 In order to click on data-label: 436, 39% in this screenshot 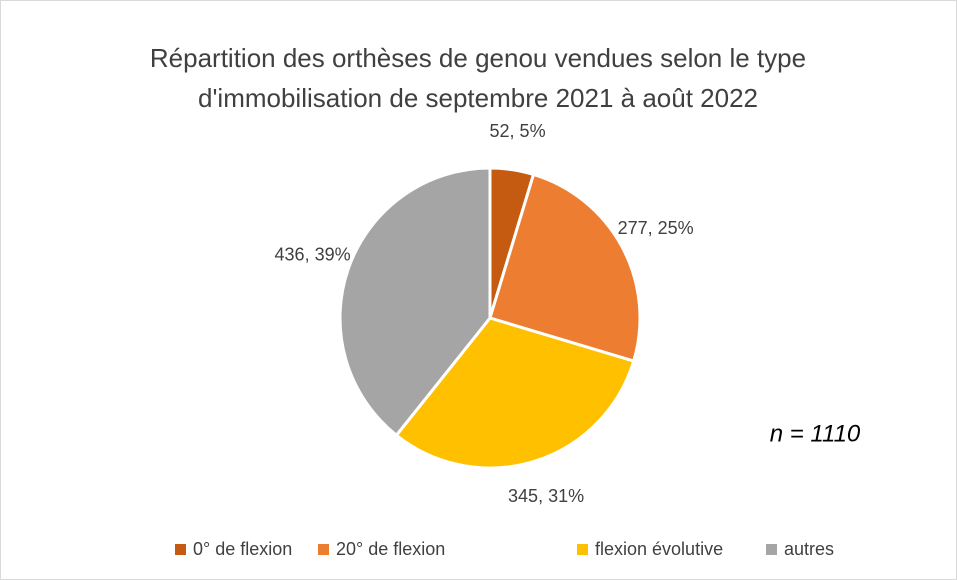, I will do `click(313, 255)`.